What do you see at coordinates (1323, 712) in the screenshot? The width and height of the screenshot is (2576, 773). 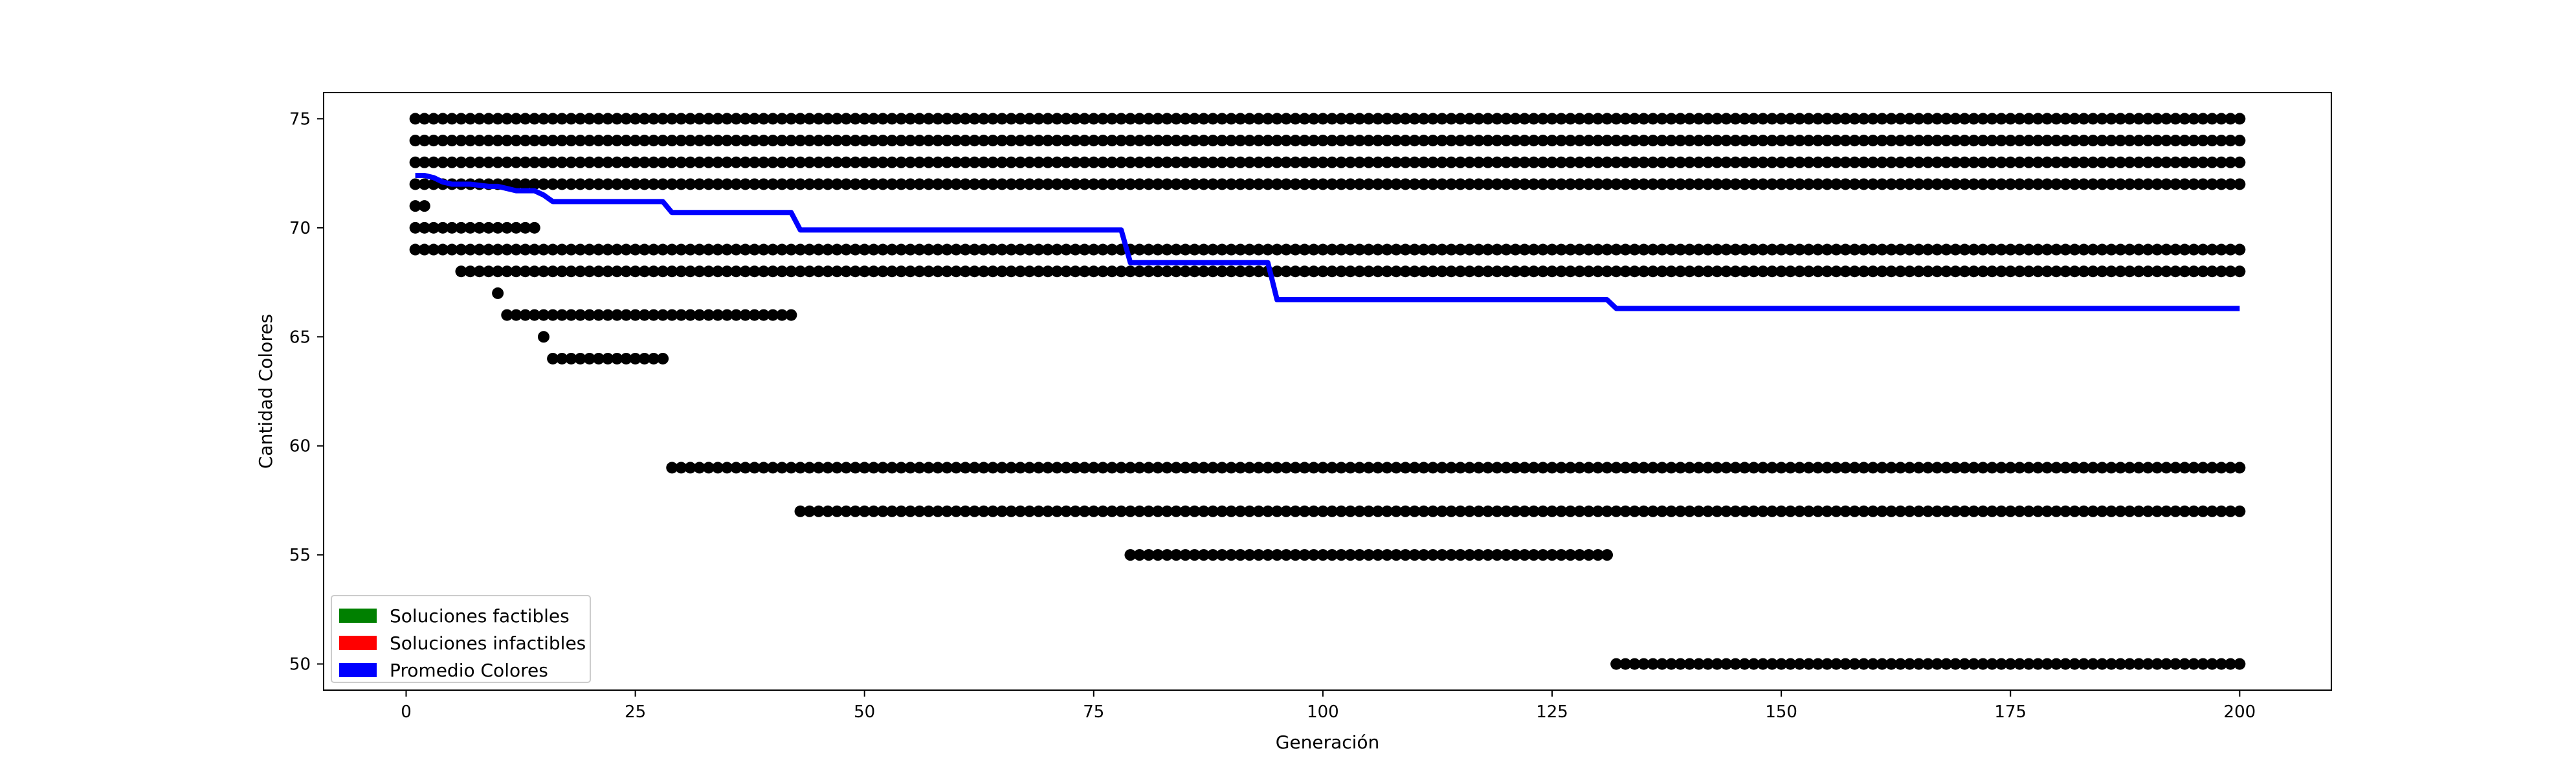 I see `x-tick-label: 100` at bounding box center [1323, 712].